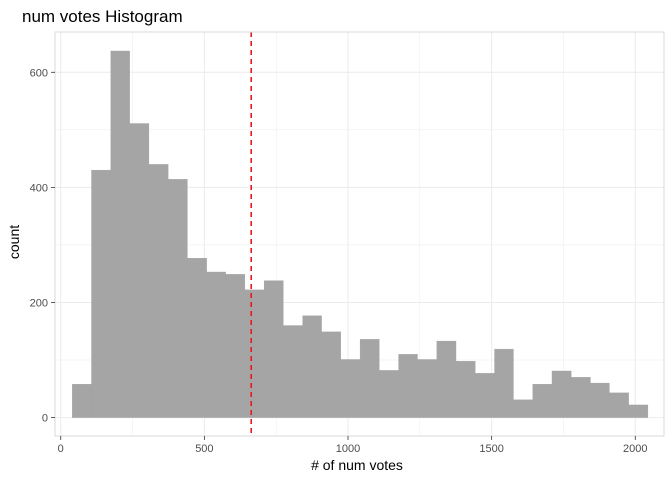 This screenshot has height=480, width=672. Describe the element at coordinates (348, 449) in the screenshot. I see `x-tick-label: 1000` at that location.